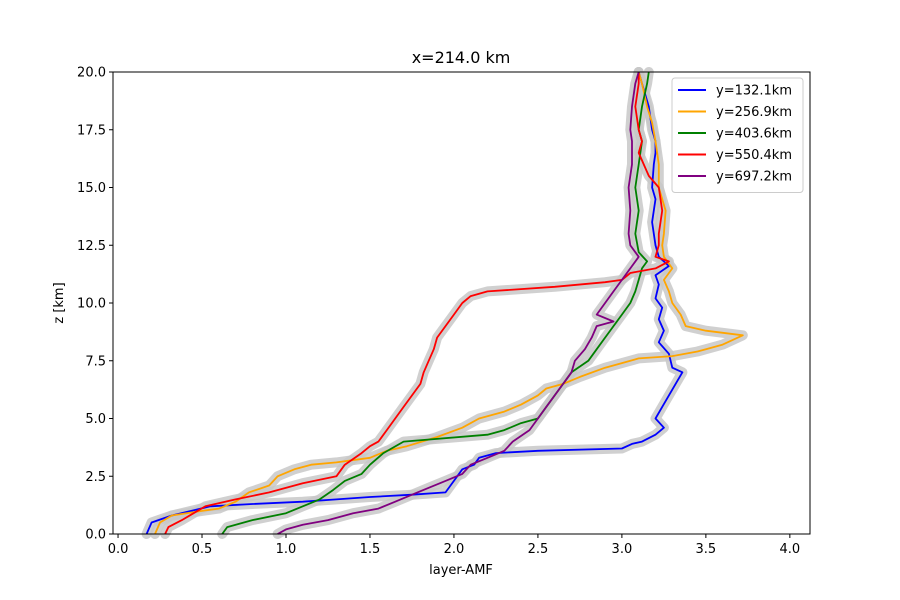  Describe the element at coordinates (118, 549) in the screenshot. I see `x-tick-label: 0.0` at that location.